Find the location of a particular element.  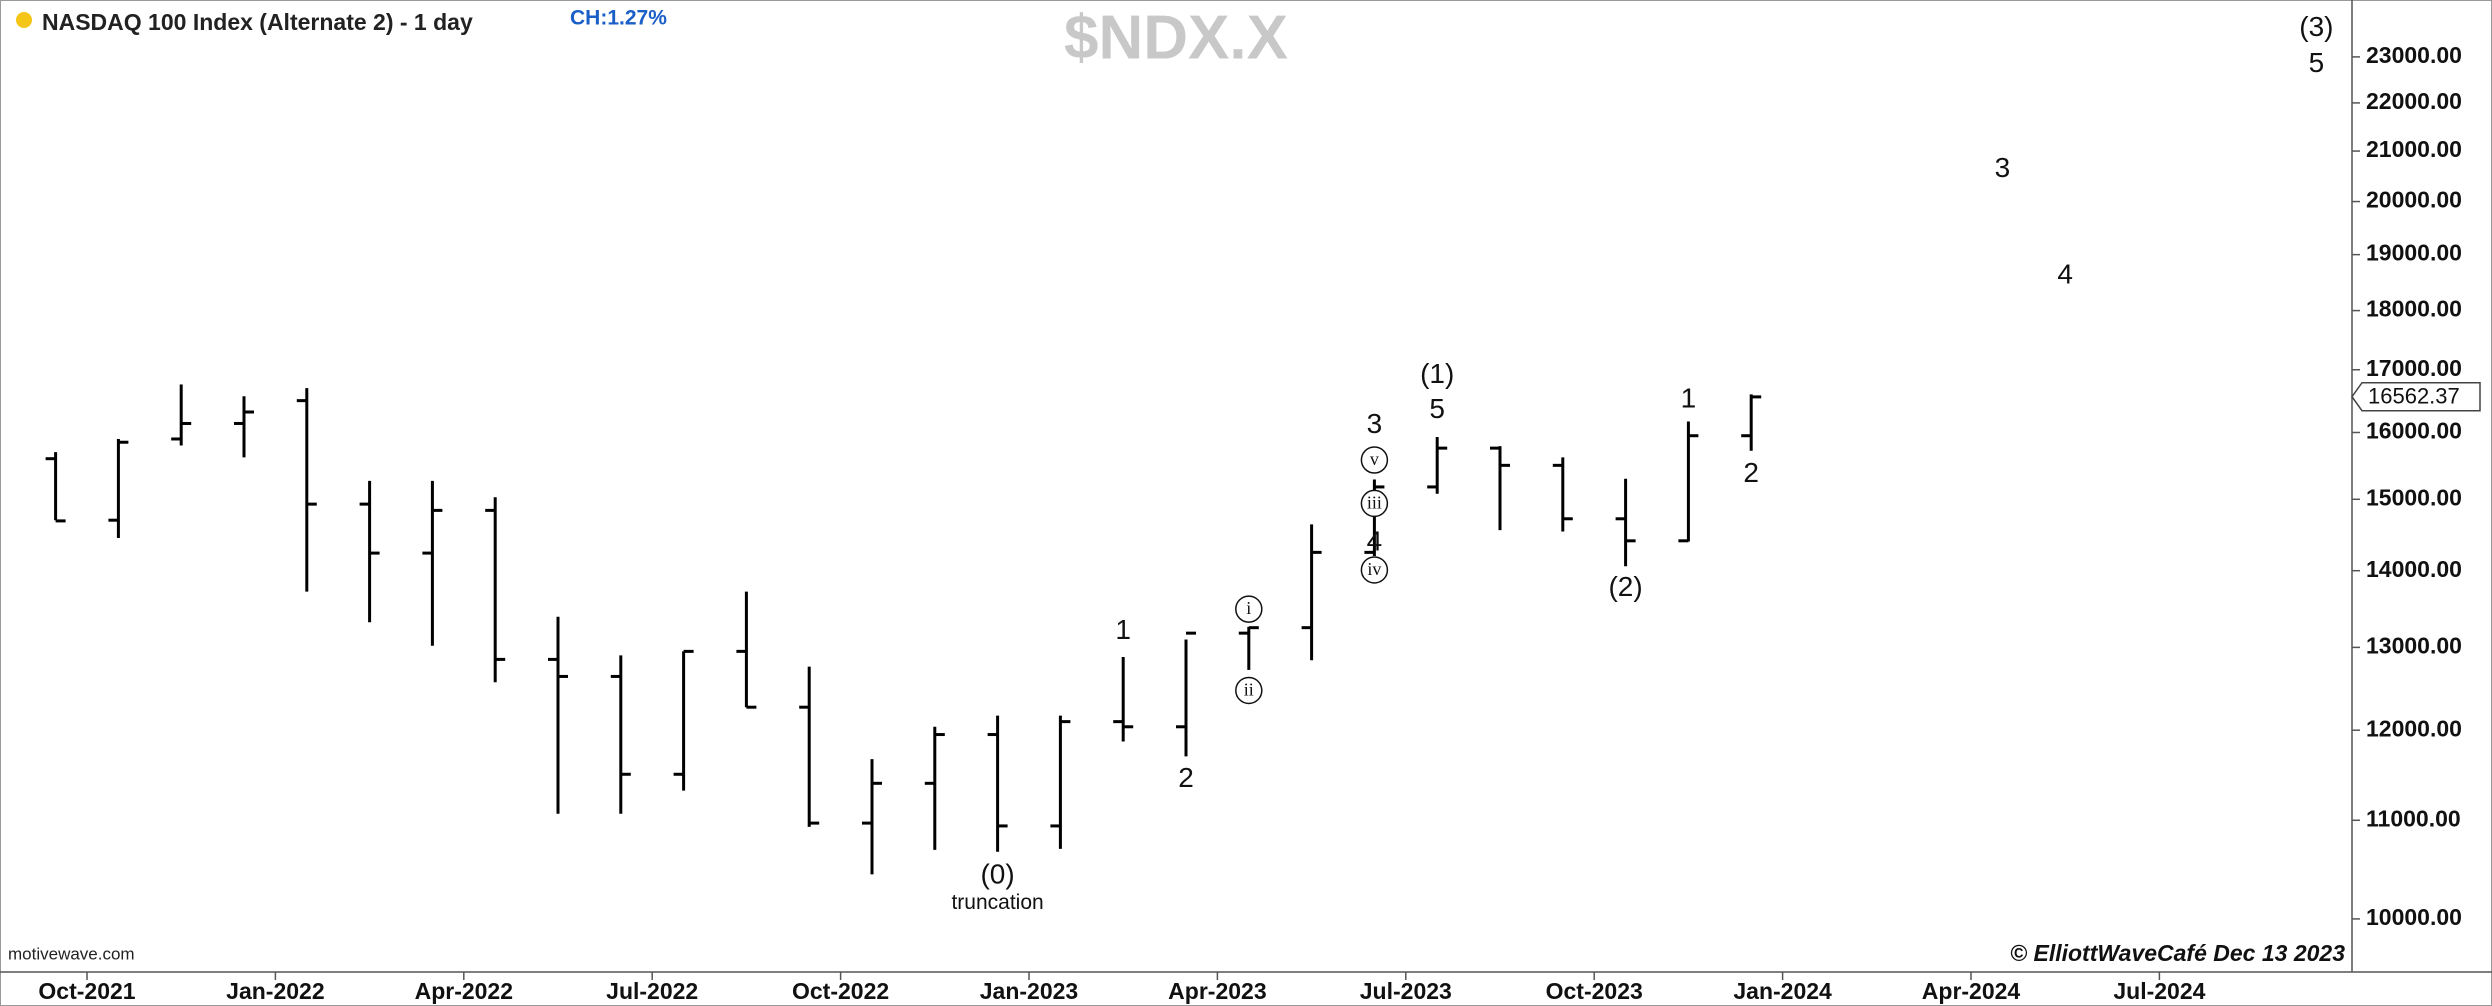

wave-label: iii is located at coordinates (1374, 503).